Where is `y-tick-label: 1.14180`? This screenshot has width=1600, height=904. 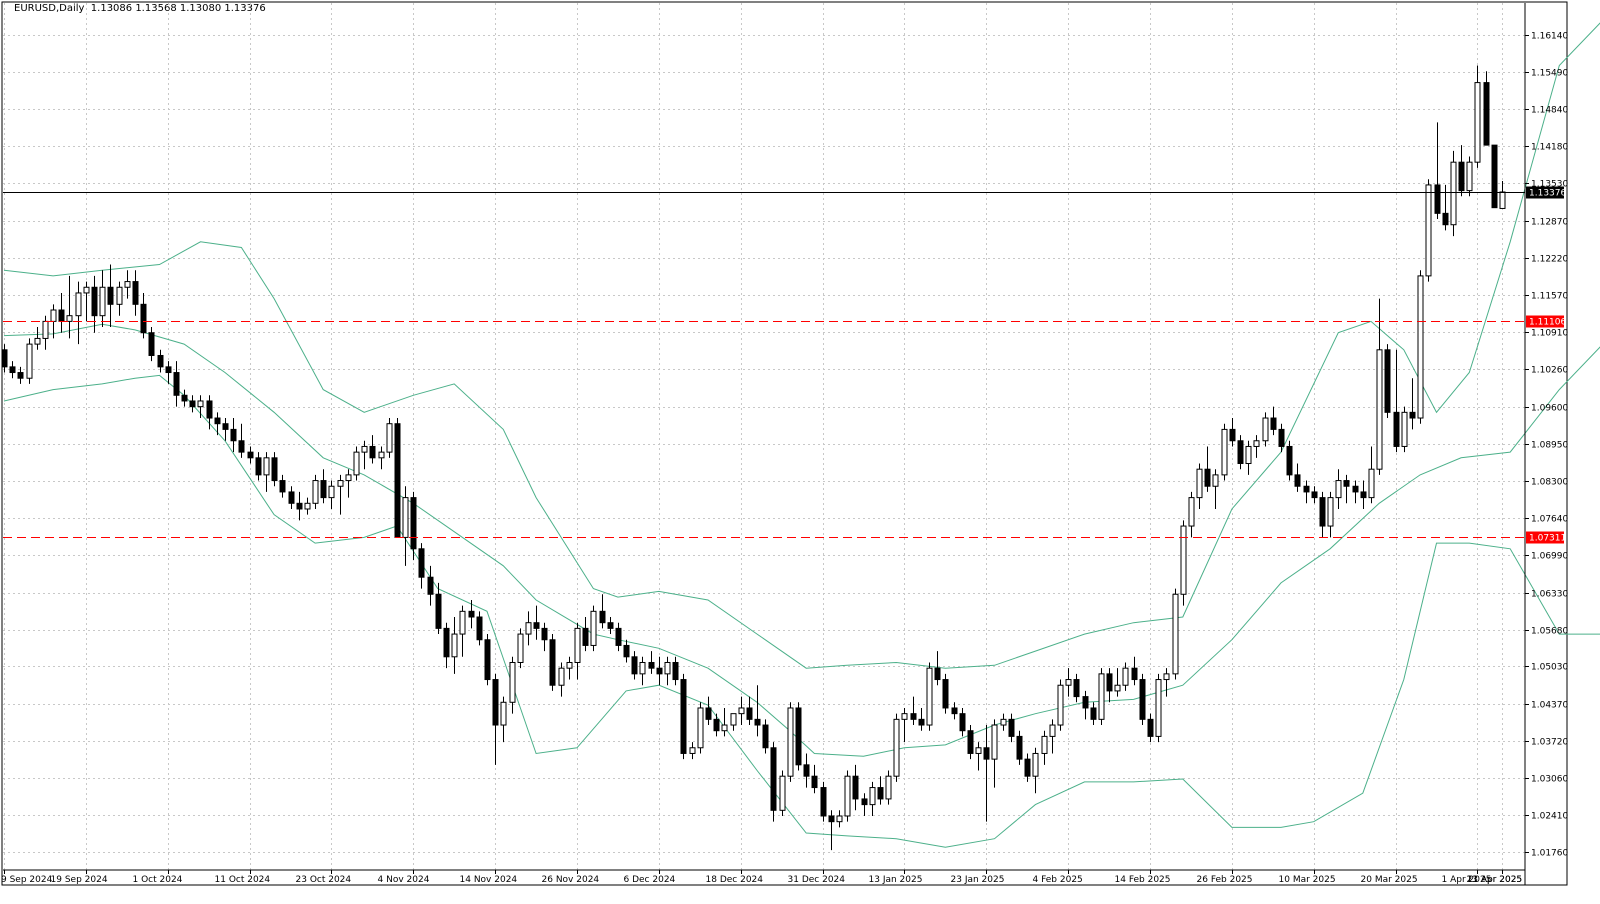
y-tick-label: 1.14180 is located at coordinates (1549, 148).